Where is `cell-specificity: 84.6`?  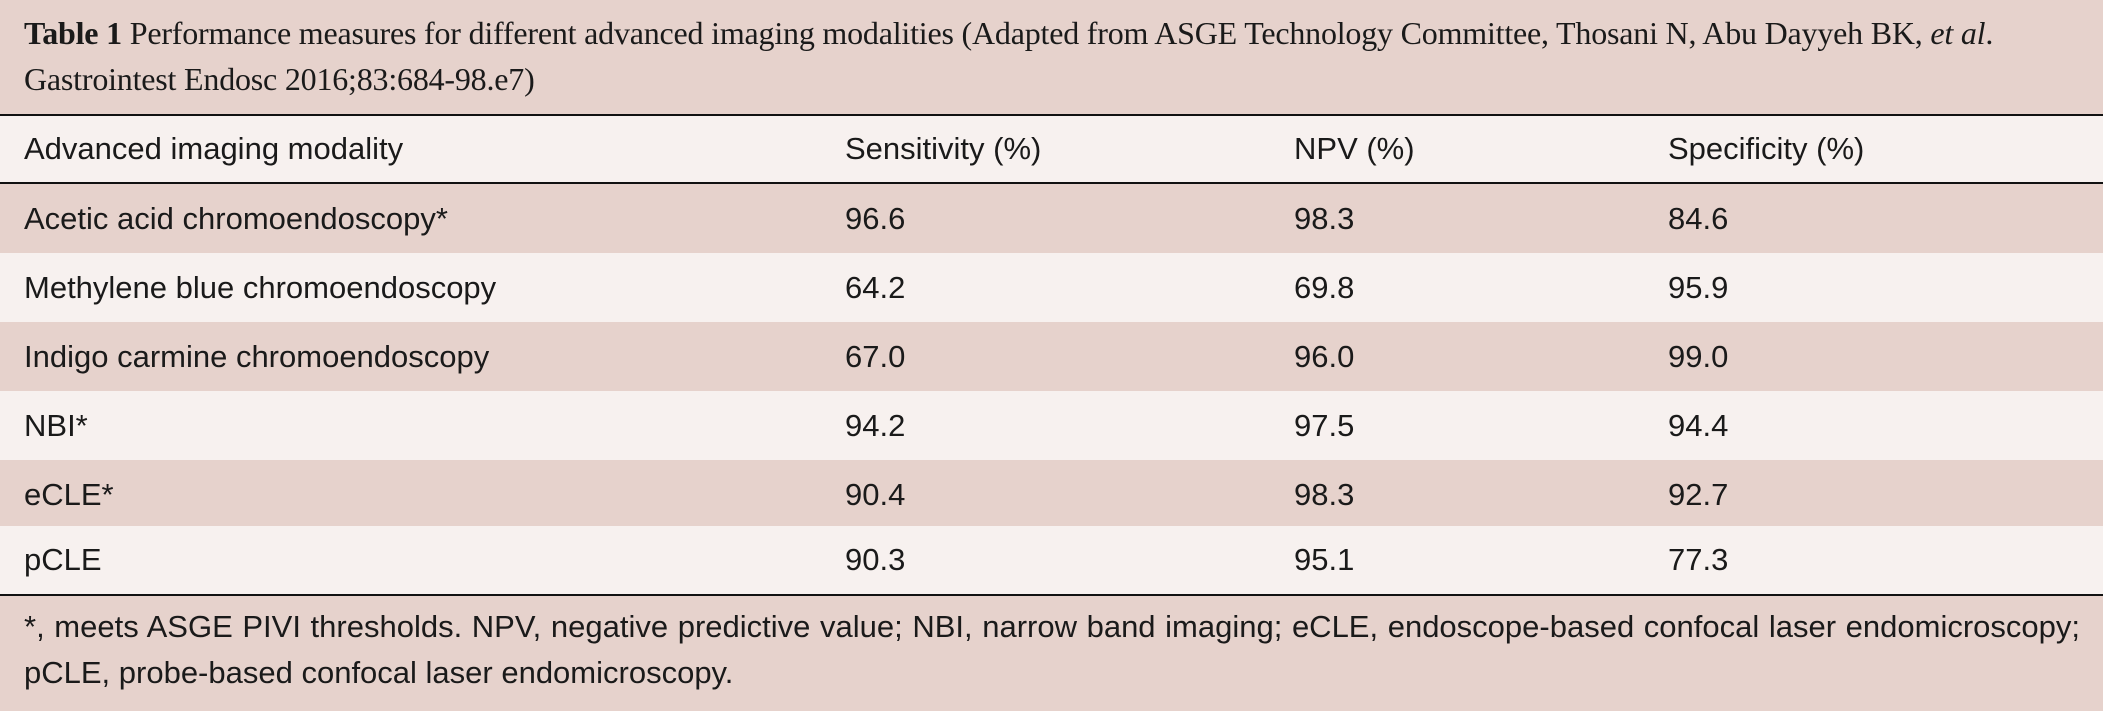 cell-specificity: 84.6 is located at coordinates (1698, 218).